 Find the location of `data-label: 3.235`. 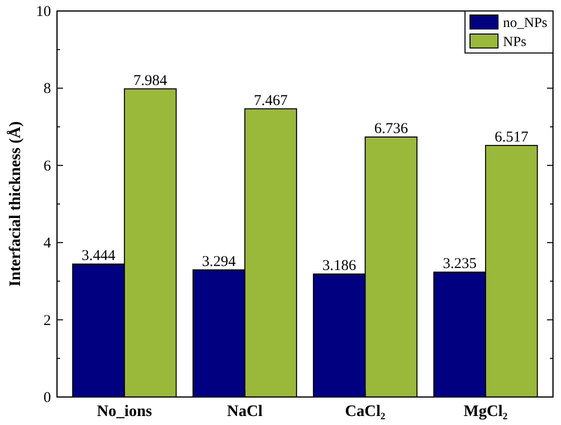

data-label: 3.235 is located at coordinates (459, 264).